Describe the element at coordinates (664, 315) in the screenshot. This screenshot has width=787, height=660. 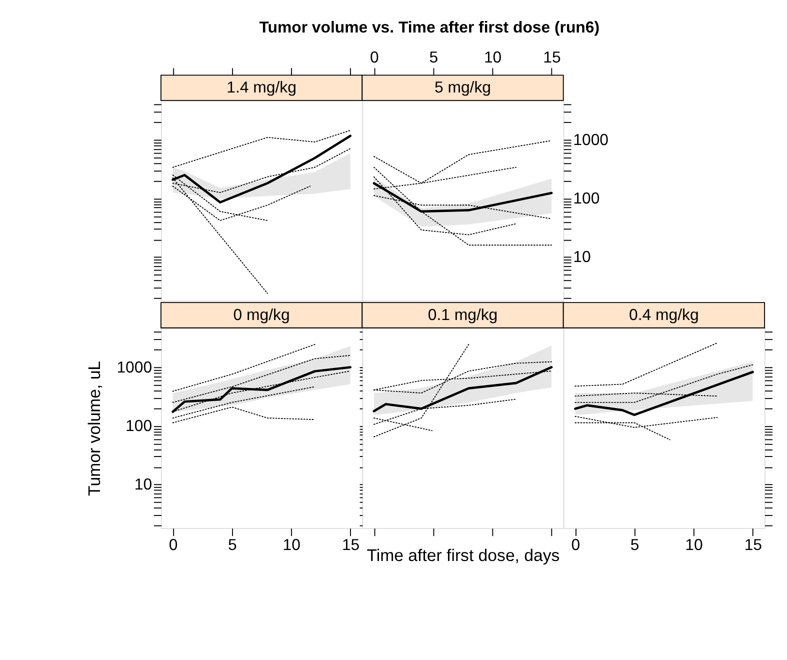
I see `chart-title: 0.4 mg/kg` at that location.